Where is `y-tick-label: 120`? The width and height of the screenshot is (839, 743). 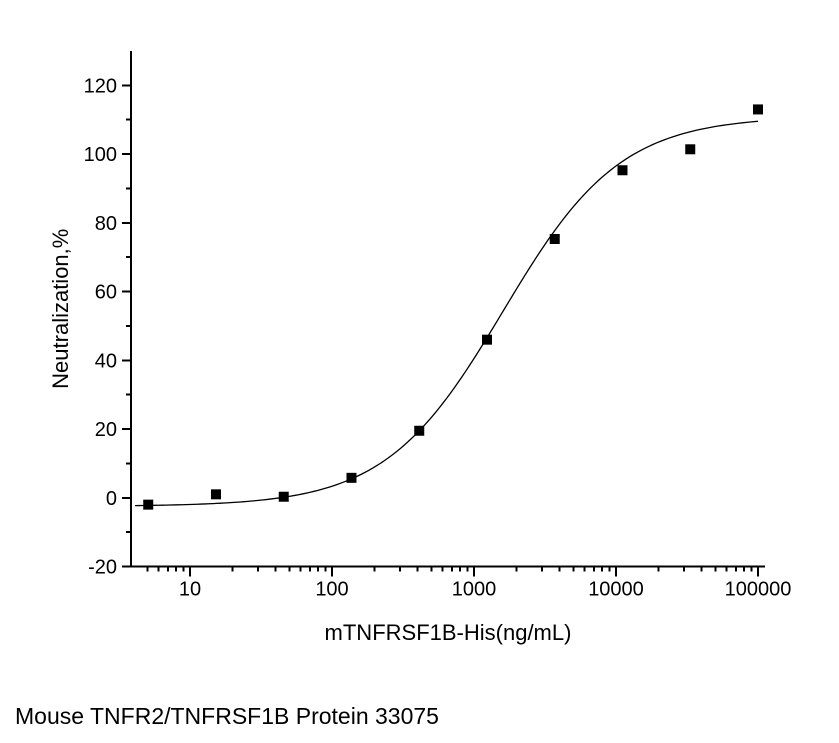 y-tick-label: 120 is located at coordinates (100, 86).